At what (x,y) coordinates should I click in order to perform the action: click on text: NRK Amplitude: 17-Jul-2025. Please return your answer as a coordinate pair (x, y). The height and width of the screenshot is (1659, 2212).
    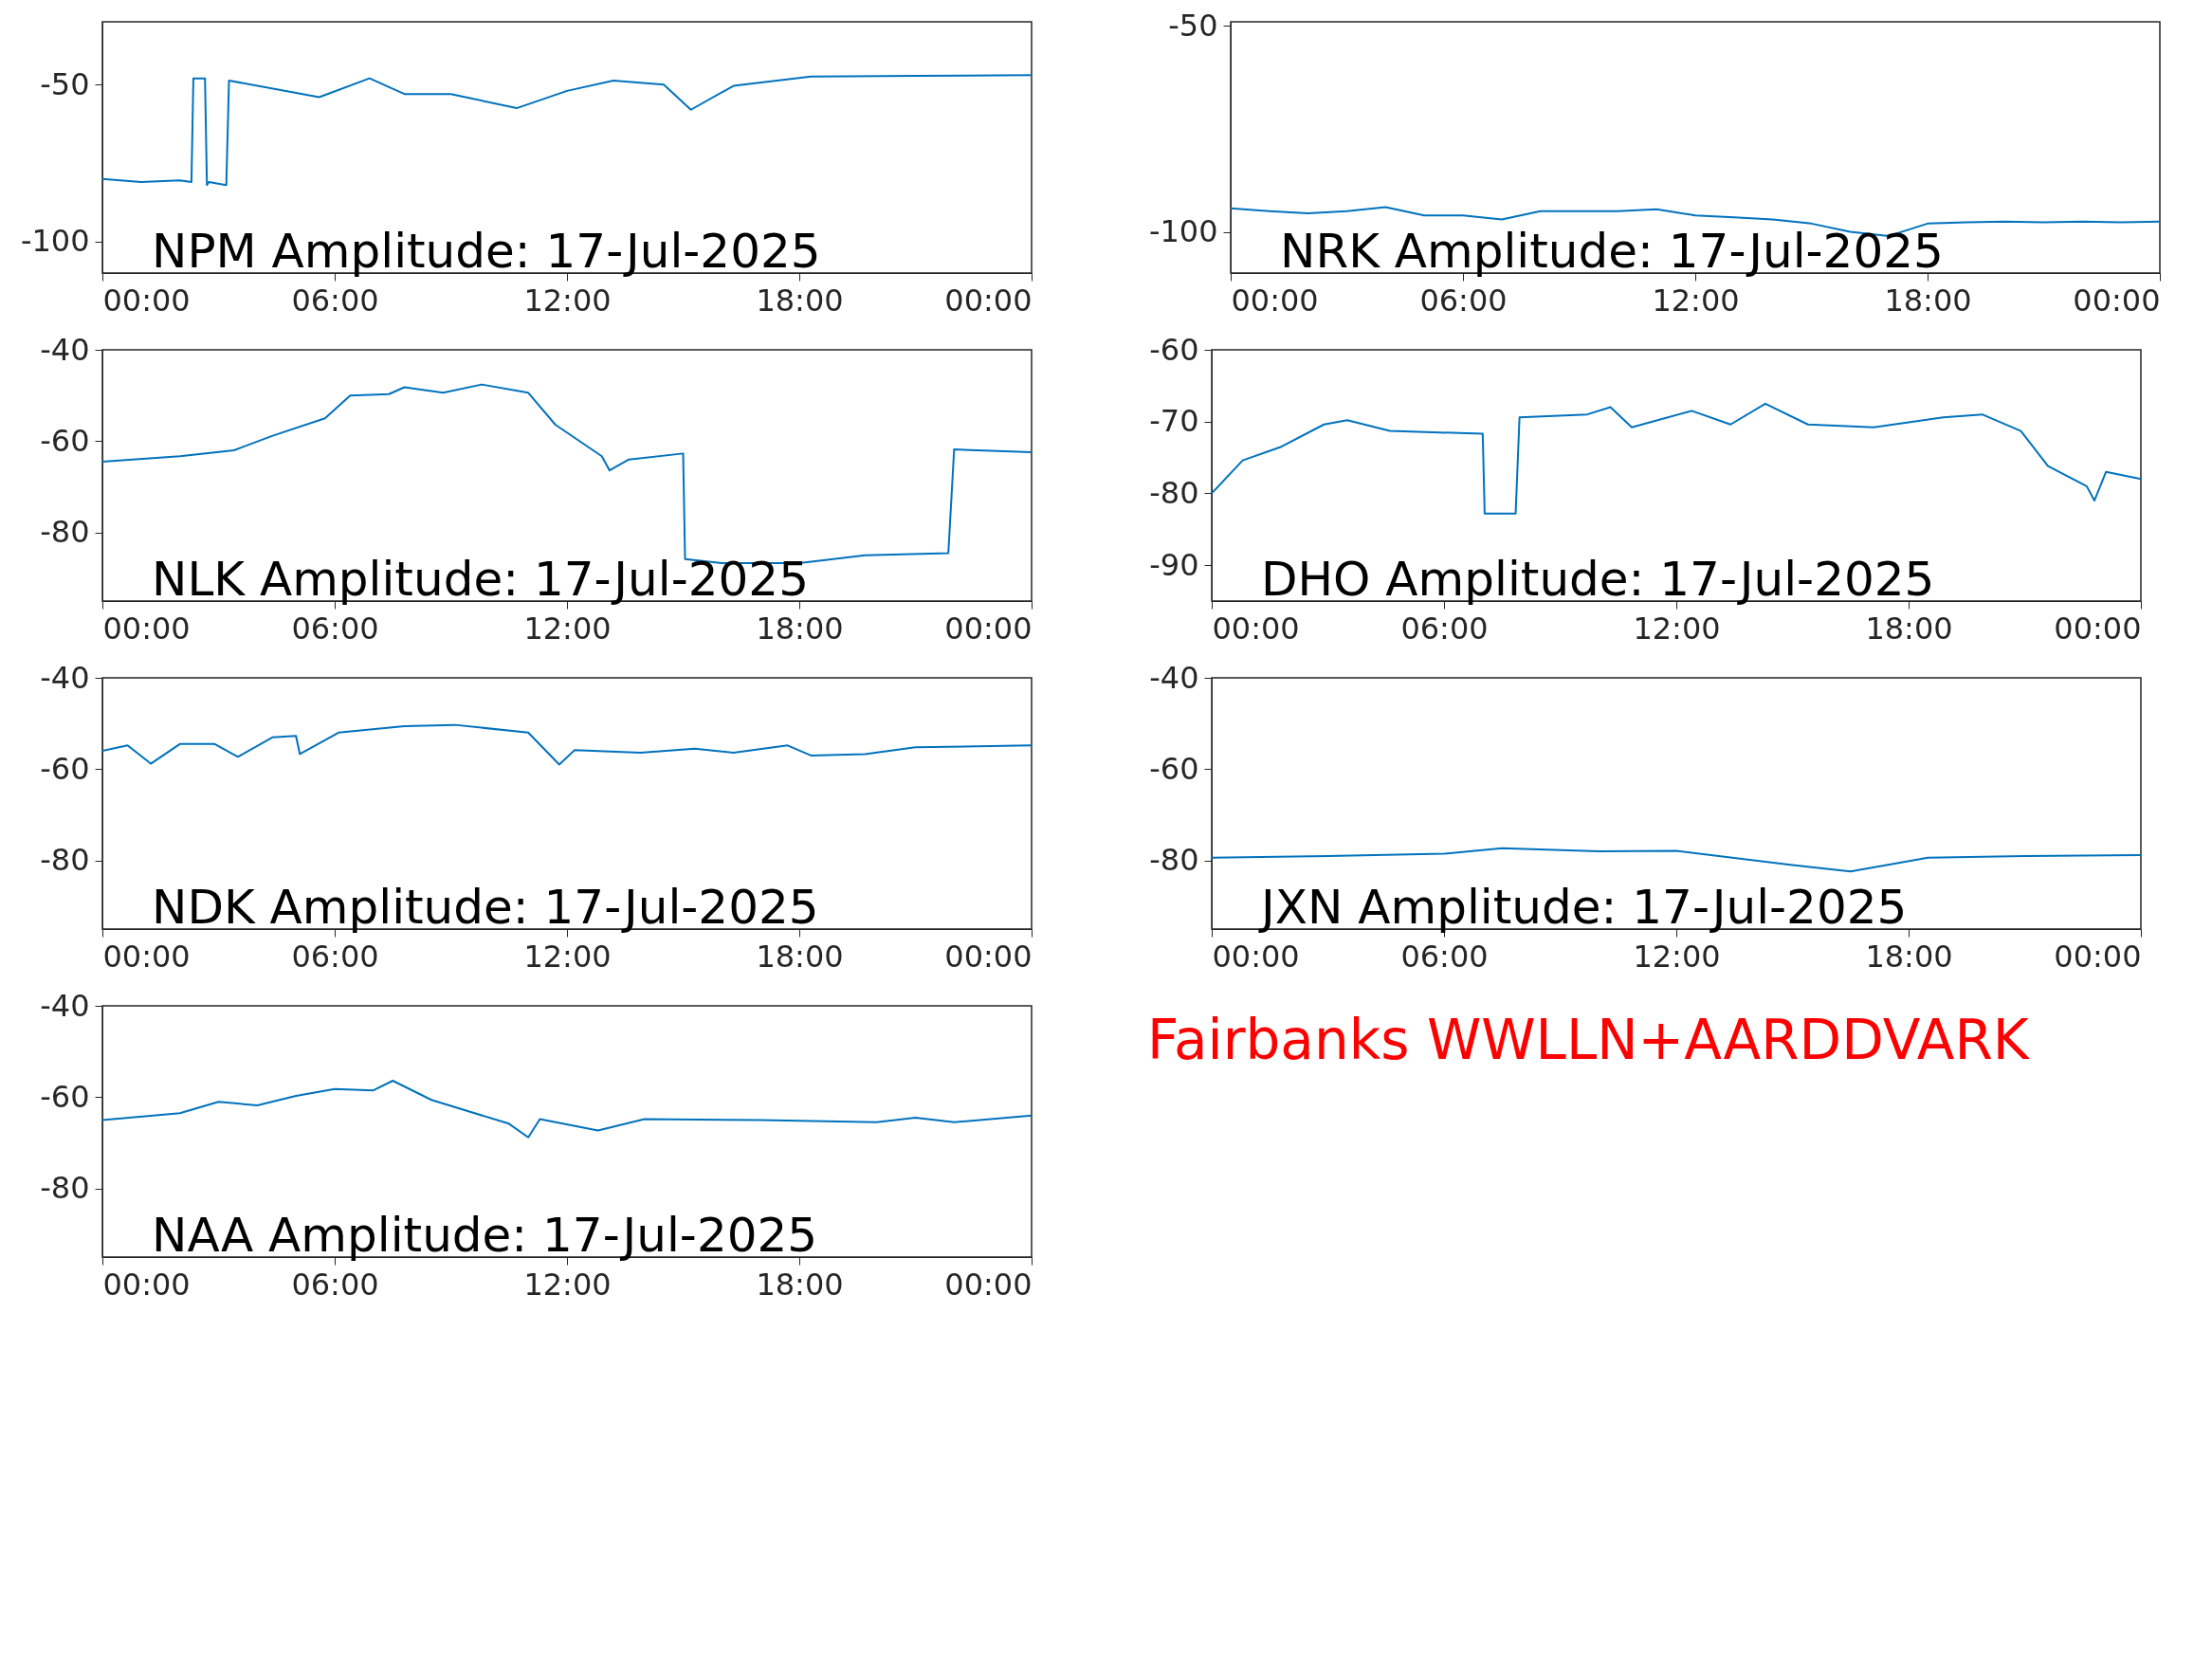
    Looking at the image, I should click on (1612, 251).